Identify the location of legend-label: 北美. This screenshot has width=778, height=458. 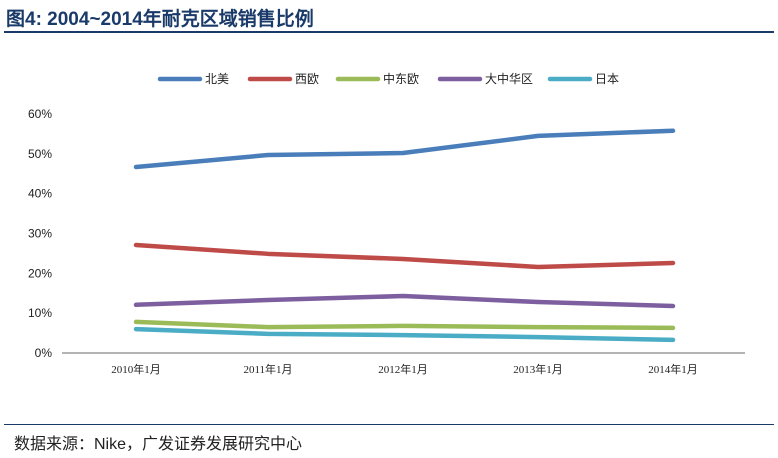
(217, 79).